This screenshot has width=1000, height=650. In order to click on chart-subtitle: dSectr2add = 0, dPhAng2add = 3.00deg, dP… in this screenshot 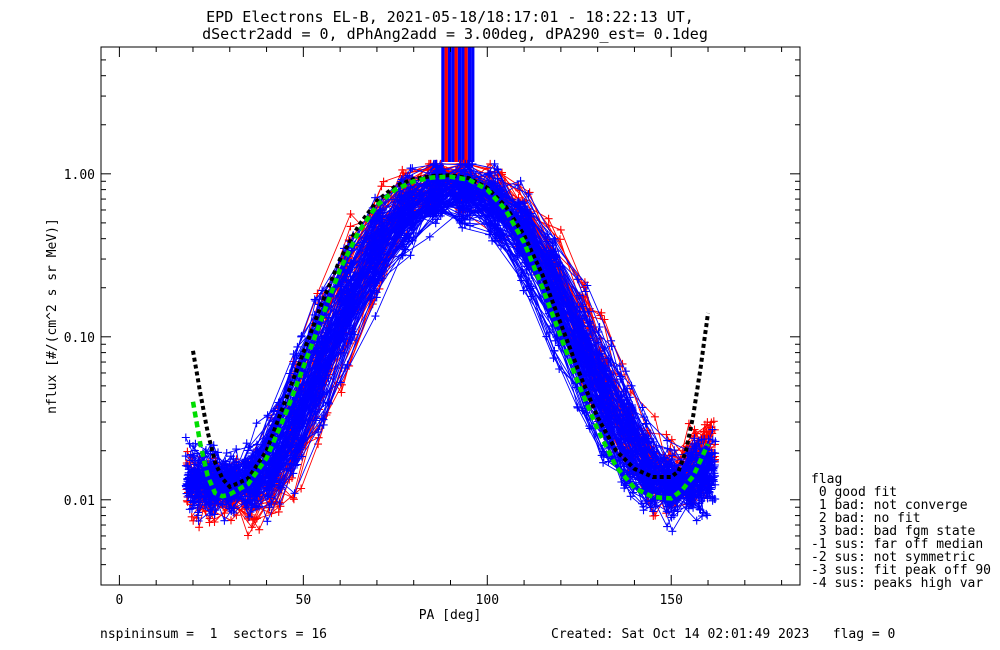, I will do `click(455, 34)`.